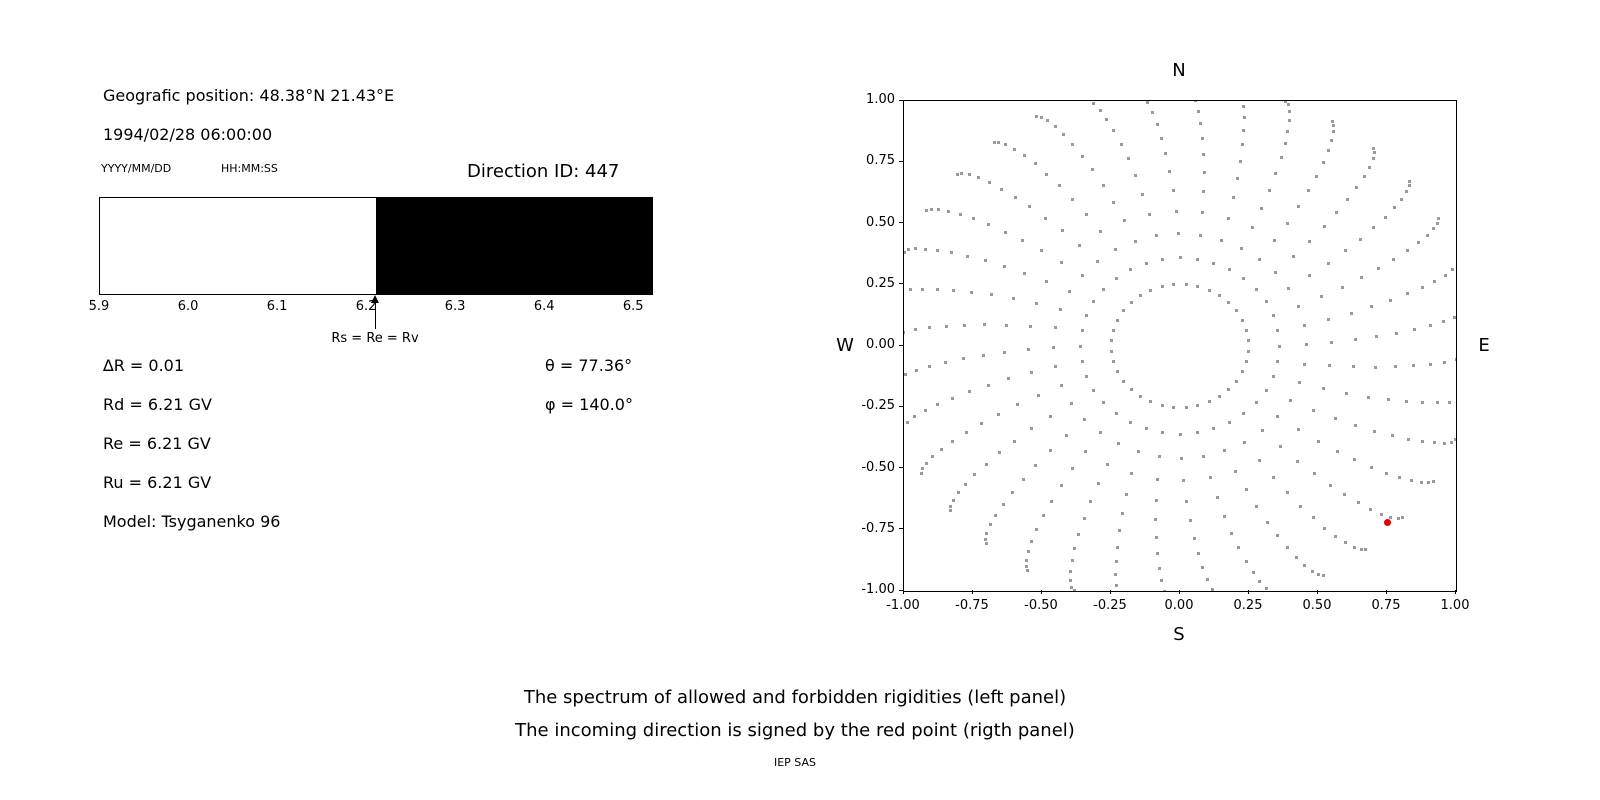 This screenshot has width=1600, height=800. I want to click on spectrum-tick-label: 6.2, so click(366, 306).